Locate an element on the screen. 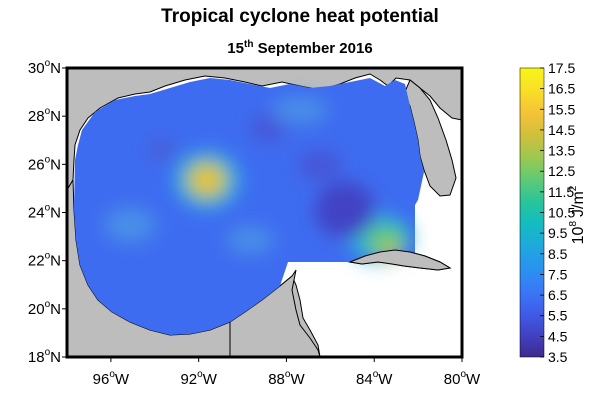 The width and height of the screenshot is (600, 400). lat-value: 24 is located at coordinates (36, 213).